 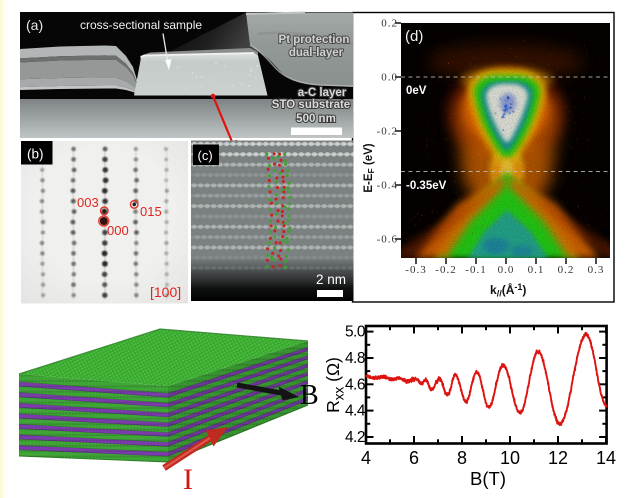 I want to click on svg-text: 6, so click(x=414, y=458).